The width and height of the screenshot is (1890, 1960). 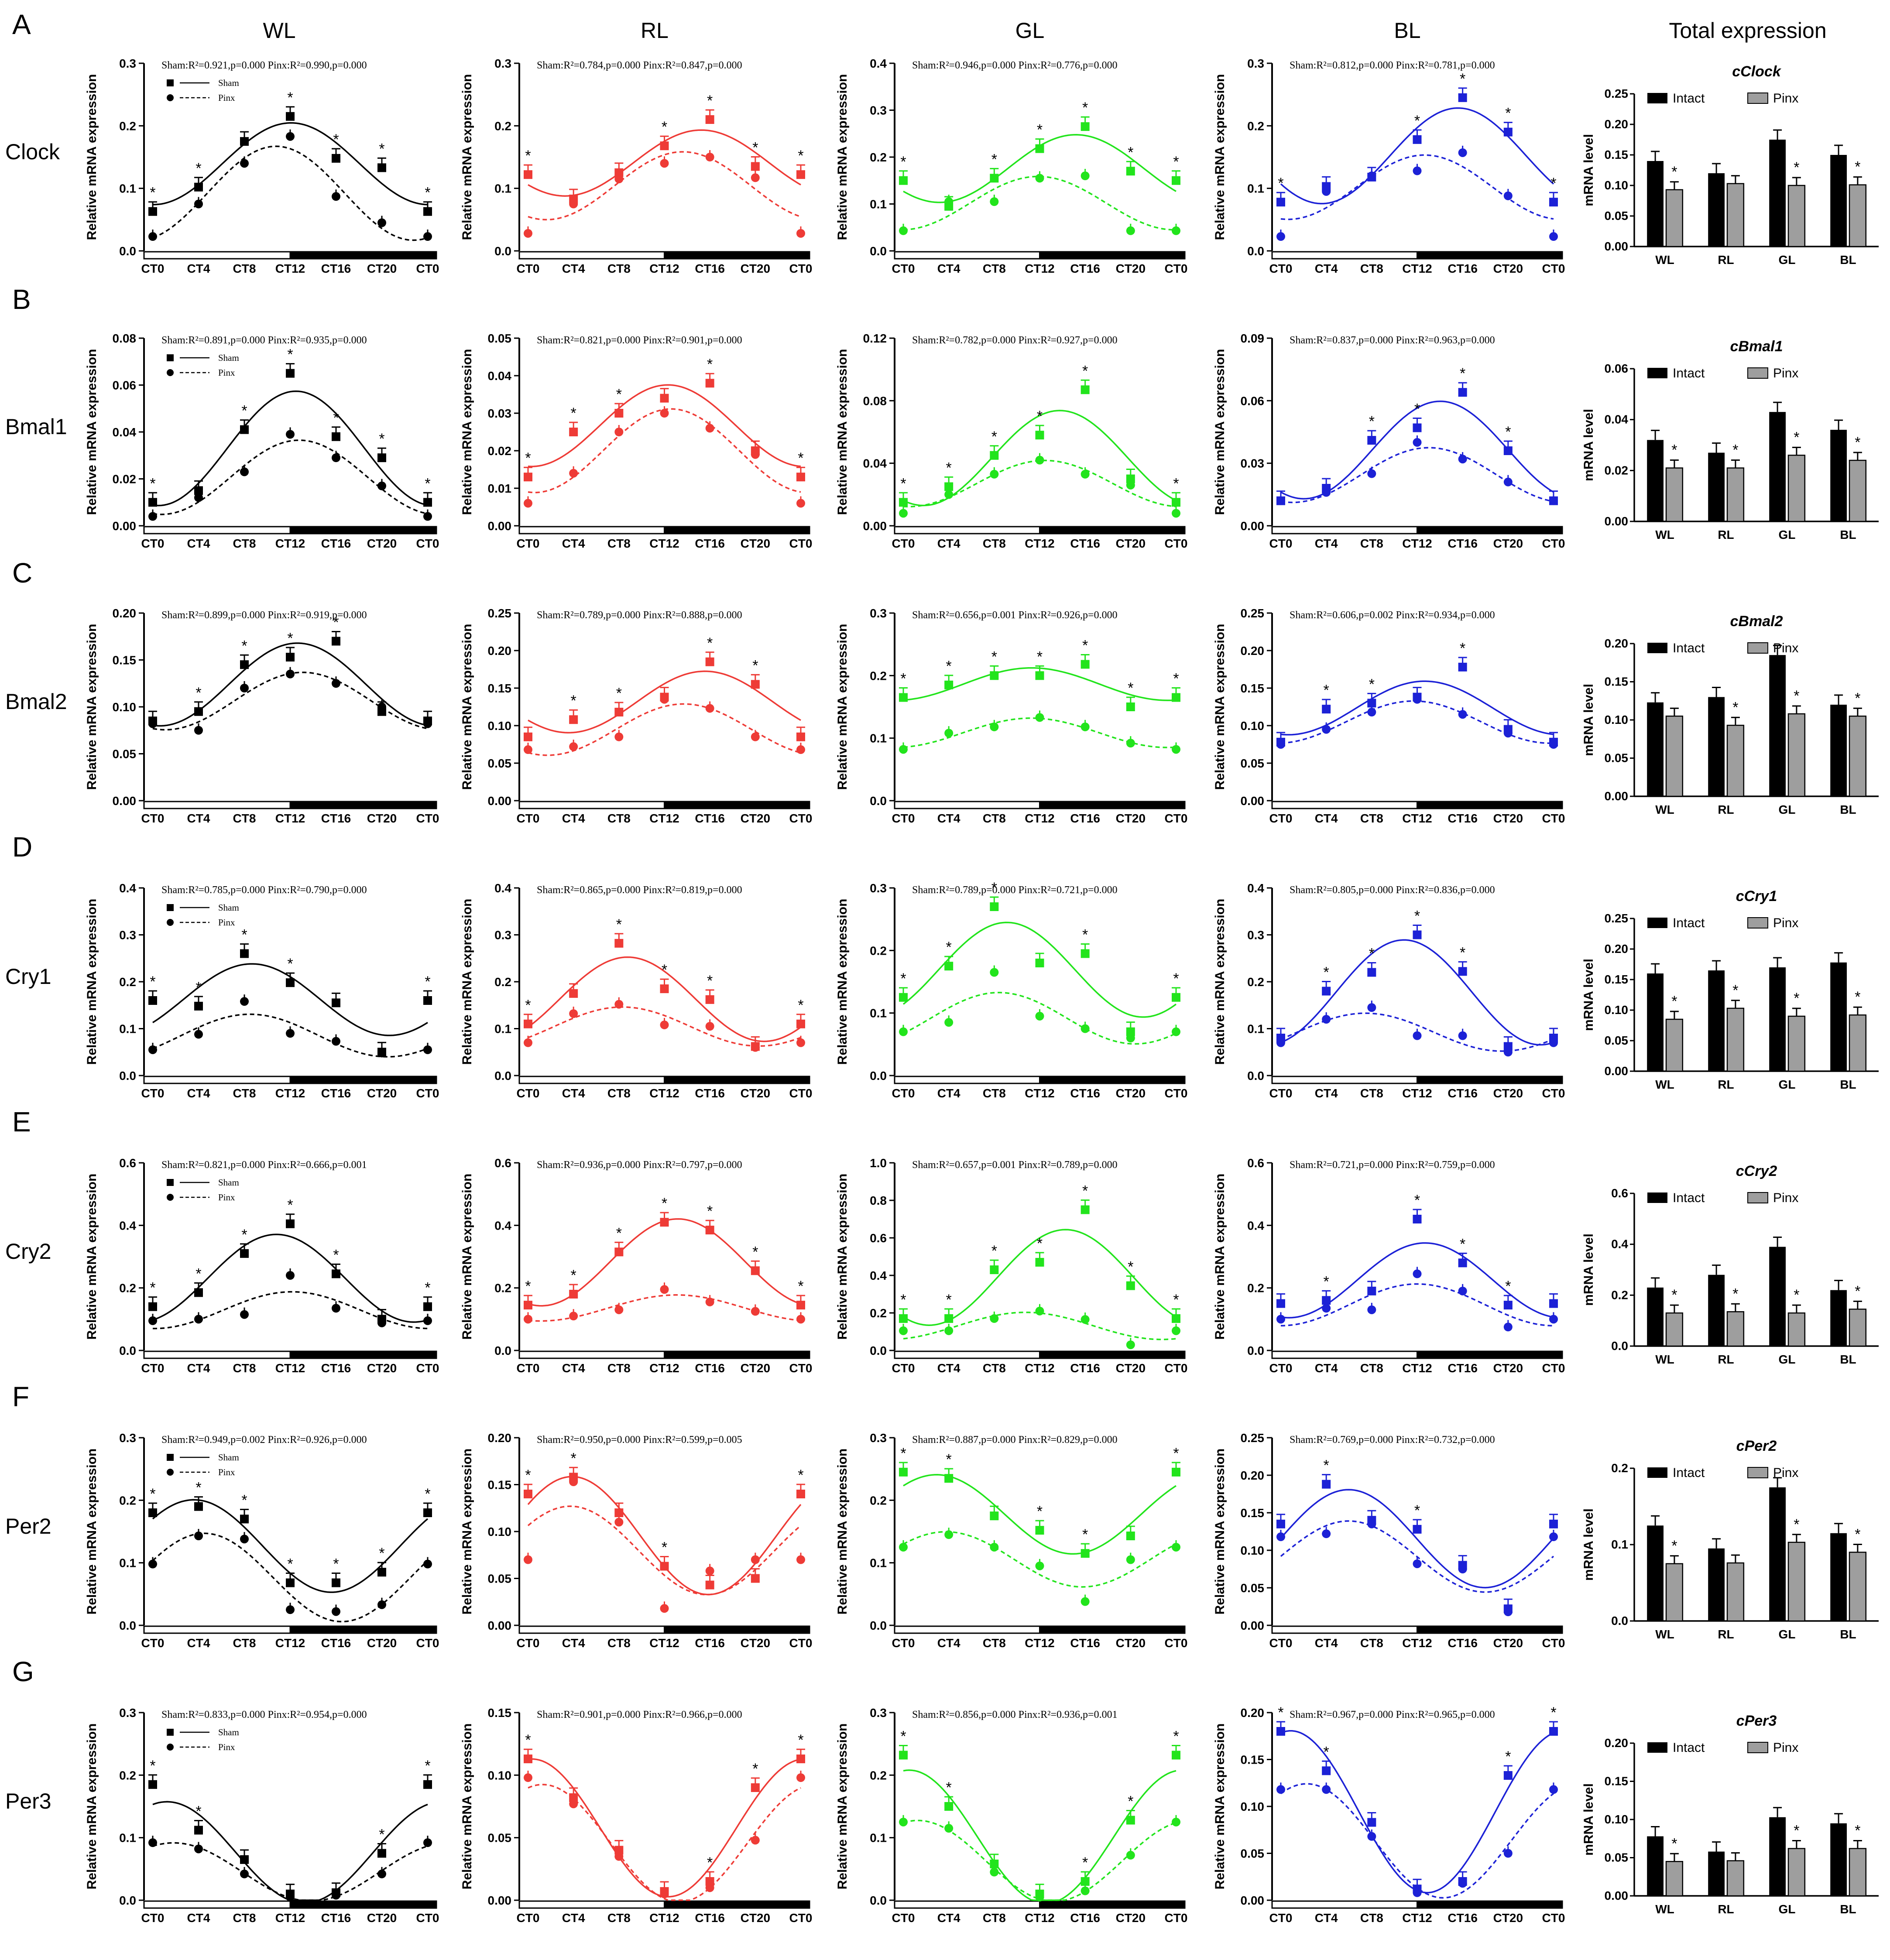 What do you see at coordinates (21, 300) in the screenshot?
I see `panel-letter-b: B` at bounding box center [21, 300].